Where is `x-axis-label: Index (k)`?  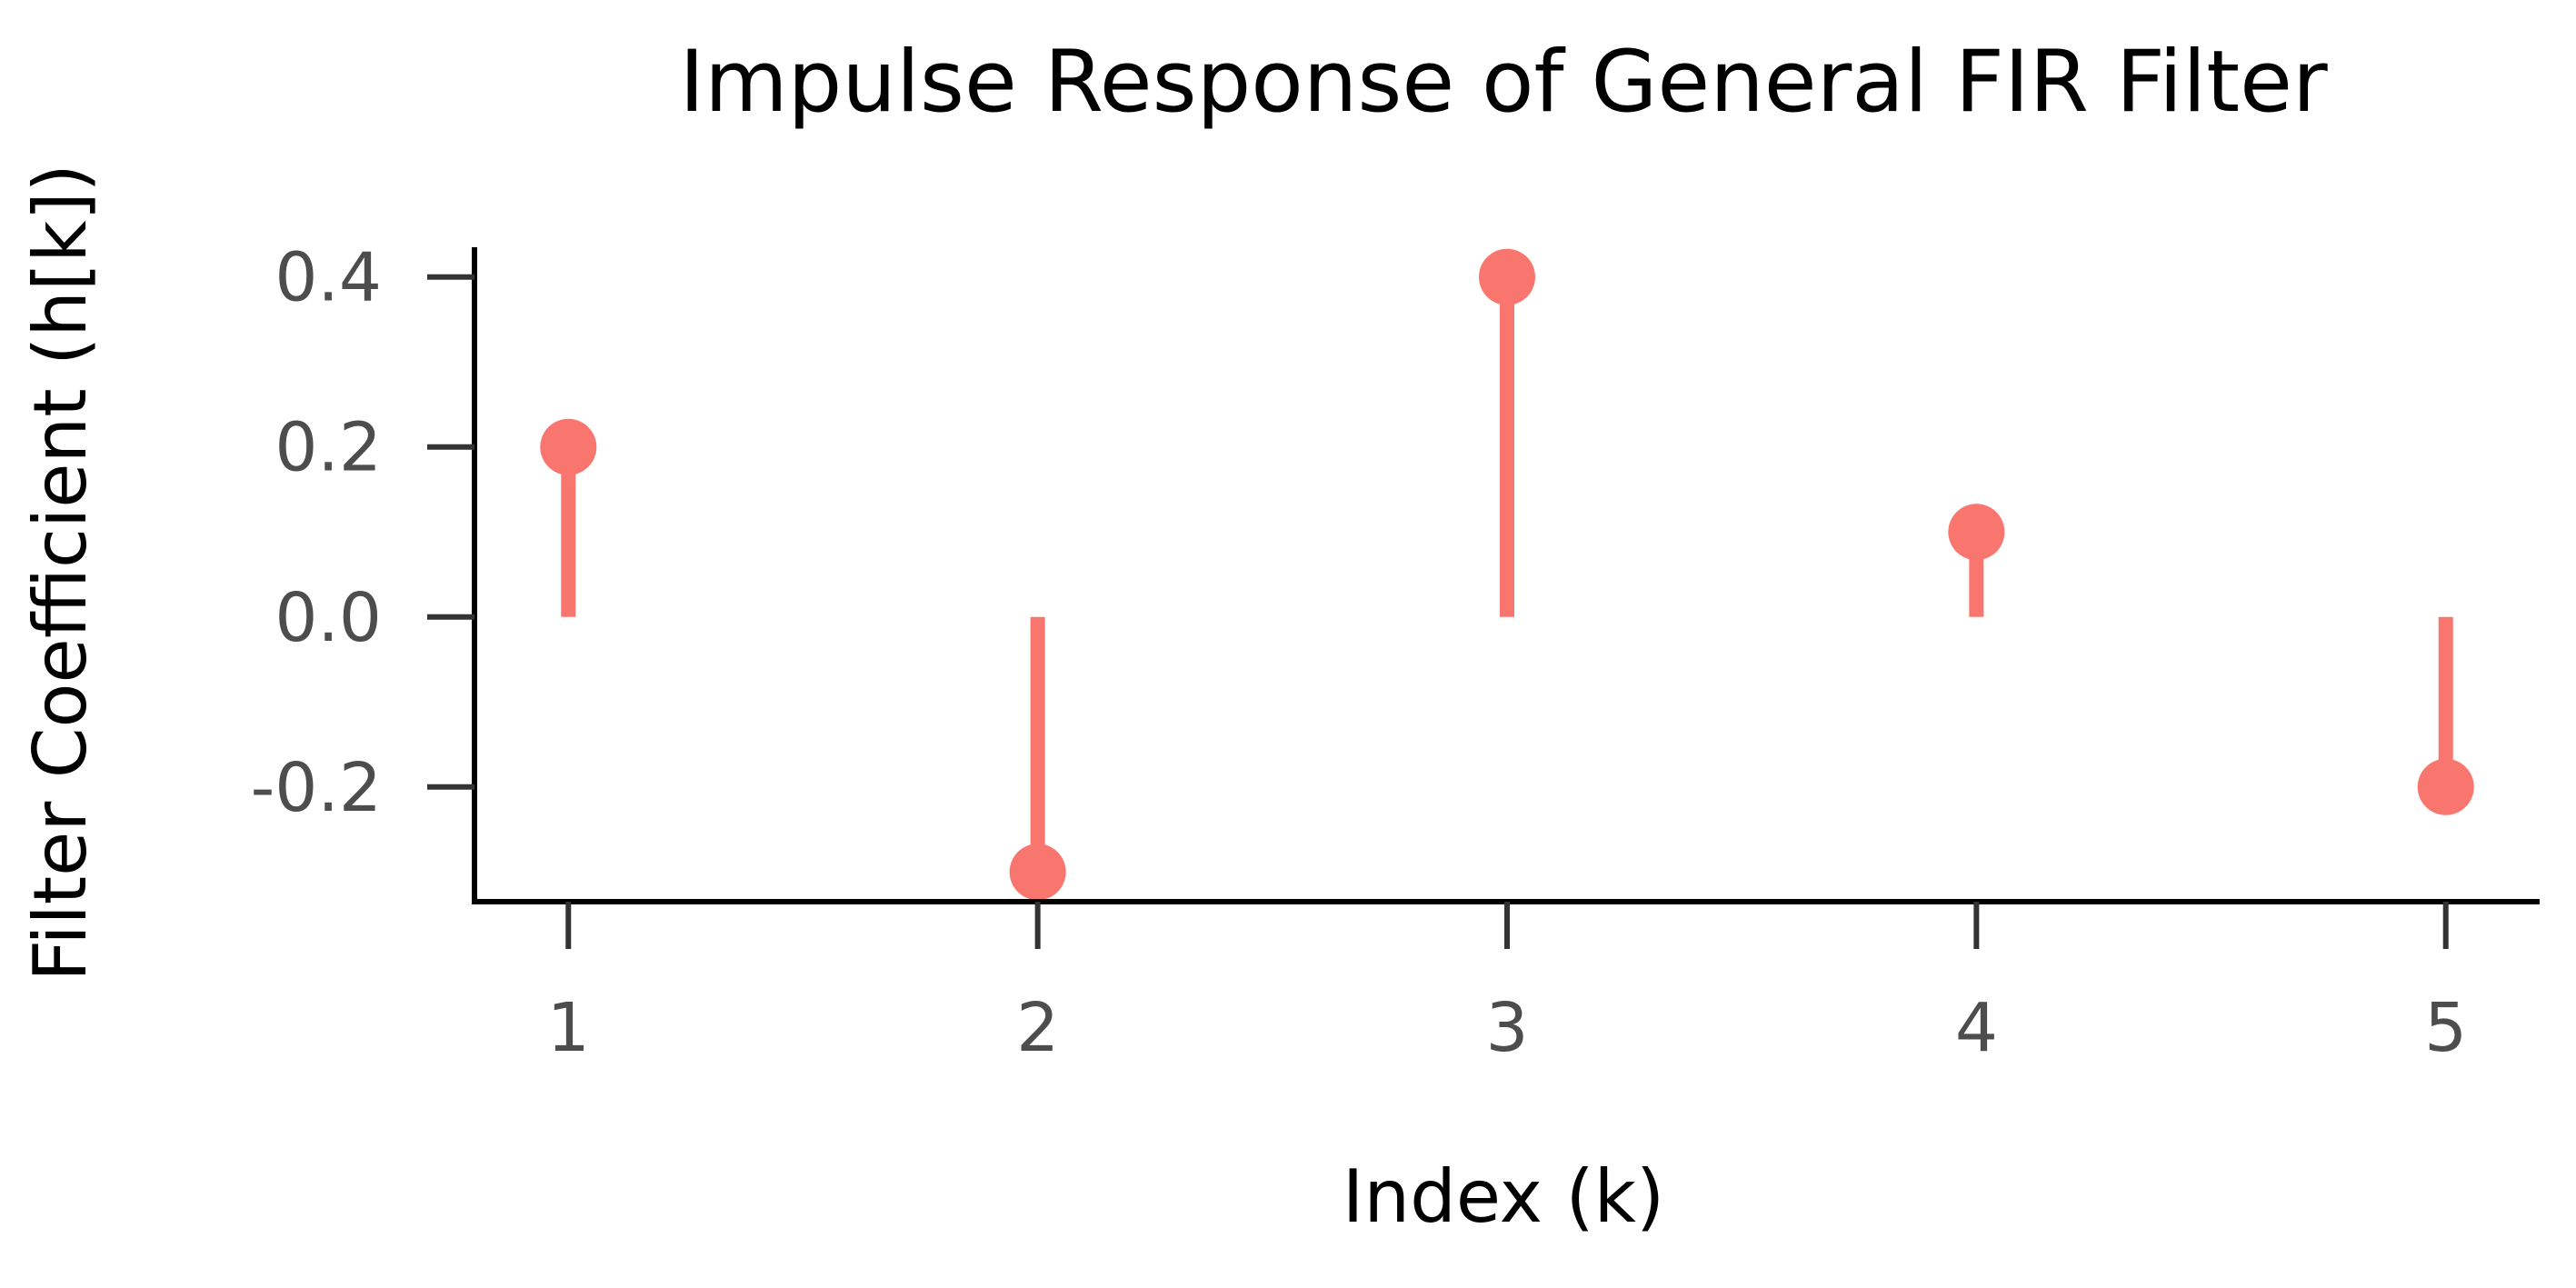 x-axis-label: Index (k) is located at coordinates (1503, 1196).